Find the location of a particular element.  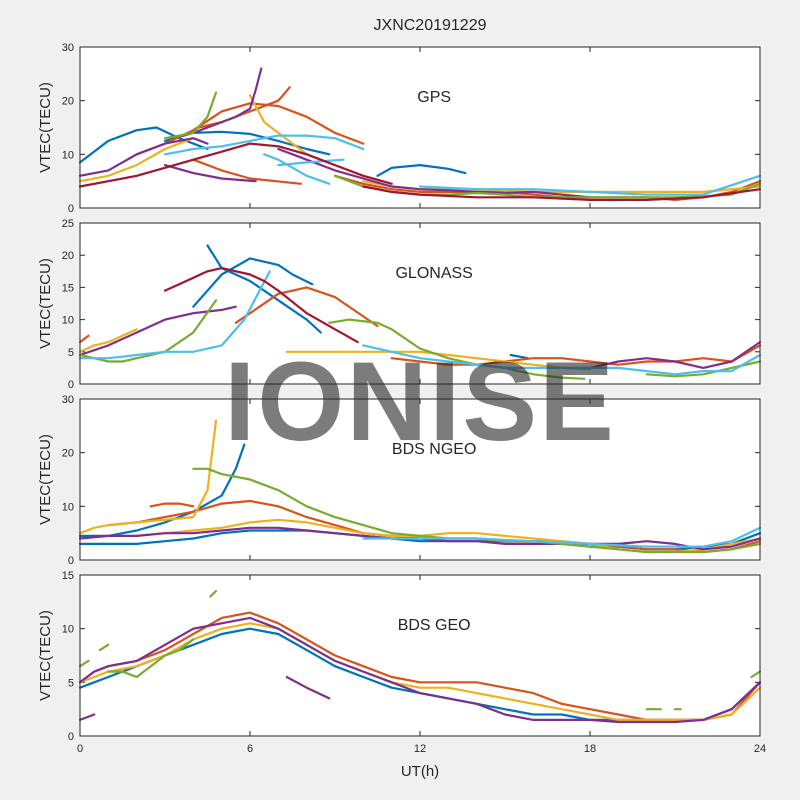

x-tick-label: 6 is located at coordinates (250, 749).